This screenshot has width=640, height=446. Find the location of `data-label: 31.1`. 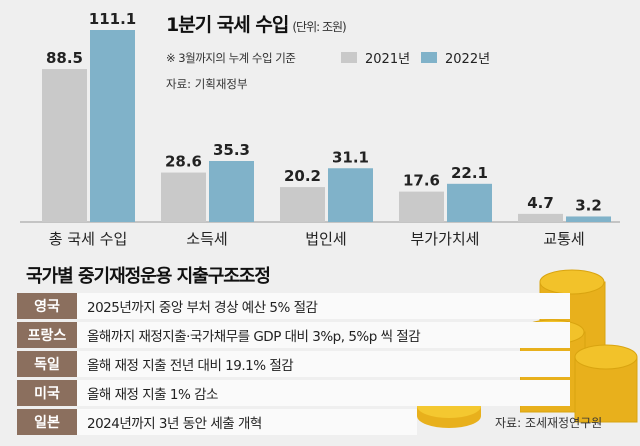

data-label: 31.1 is located at coordinates (350, 157).